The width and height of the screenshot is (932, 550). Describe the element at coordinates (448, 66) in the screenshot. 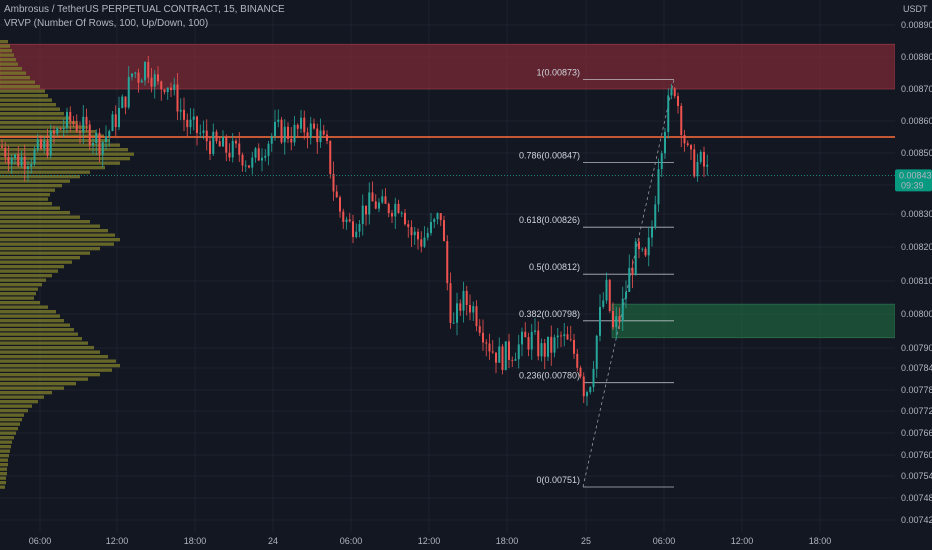

I see `supply-zone` at that location.